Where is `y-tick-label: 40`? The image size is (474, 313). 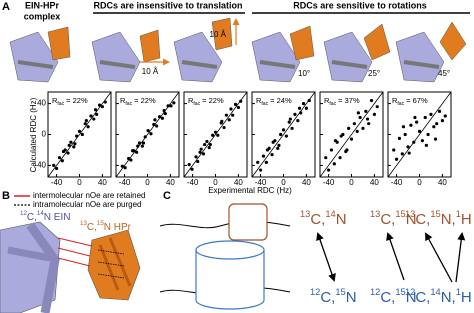 y-tick-label: 40 is located at coordinates (41, 103).